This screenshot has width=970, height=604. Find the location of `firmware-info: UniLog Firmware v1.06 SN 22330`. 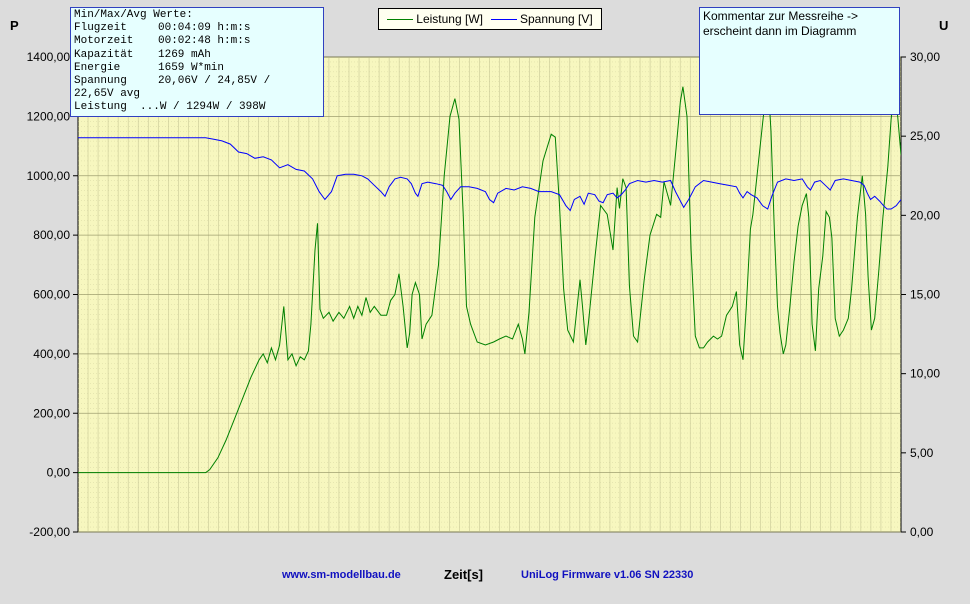

firmware-info: UniLog Firmware v1.06 SN 22330 is located at coordinates (607, 575).